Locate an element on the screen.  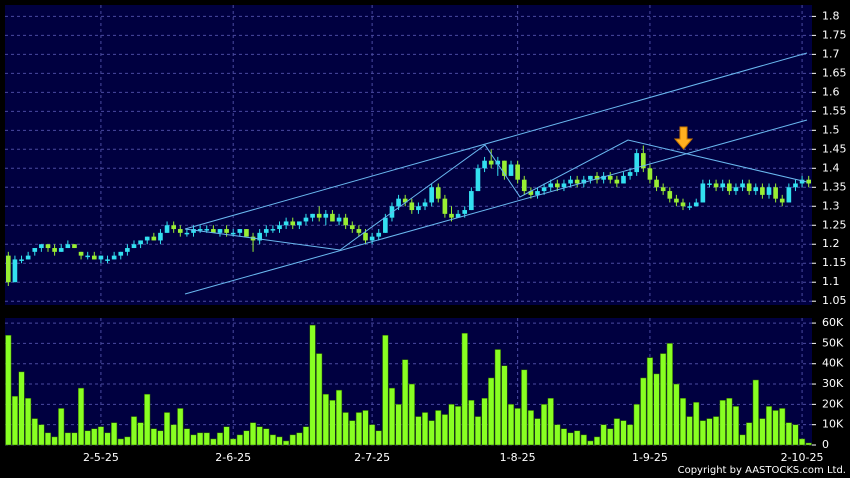
y-tick-label: 10K is located at coordinates (833, 424).